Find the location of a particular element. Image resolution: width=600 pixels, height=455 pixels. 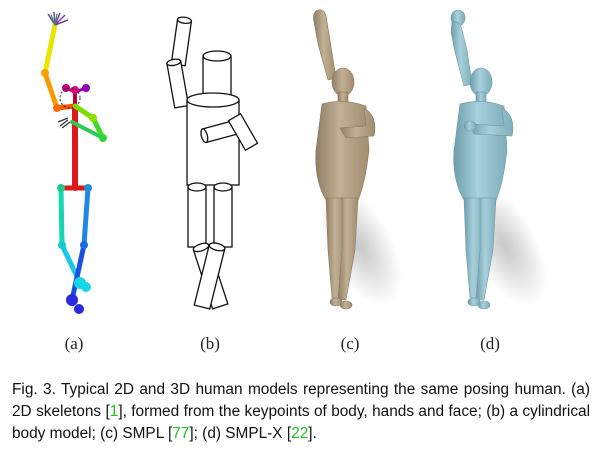

panel-label-a: (a) is located at coordinates (74, 343).